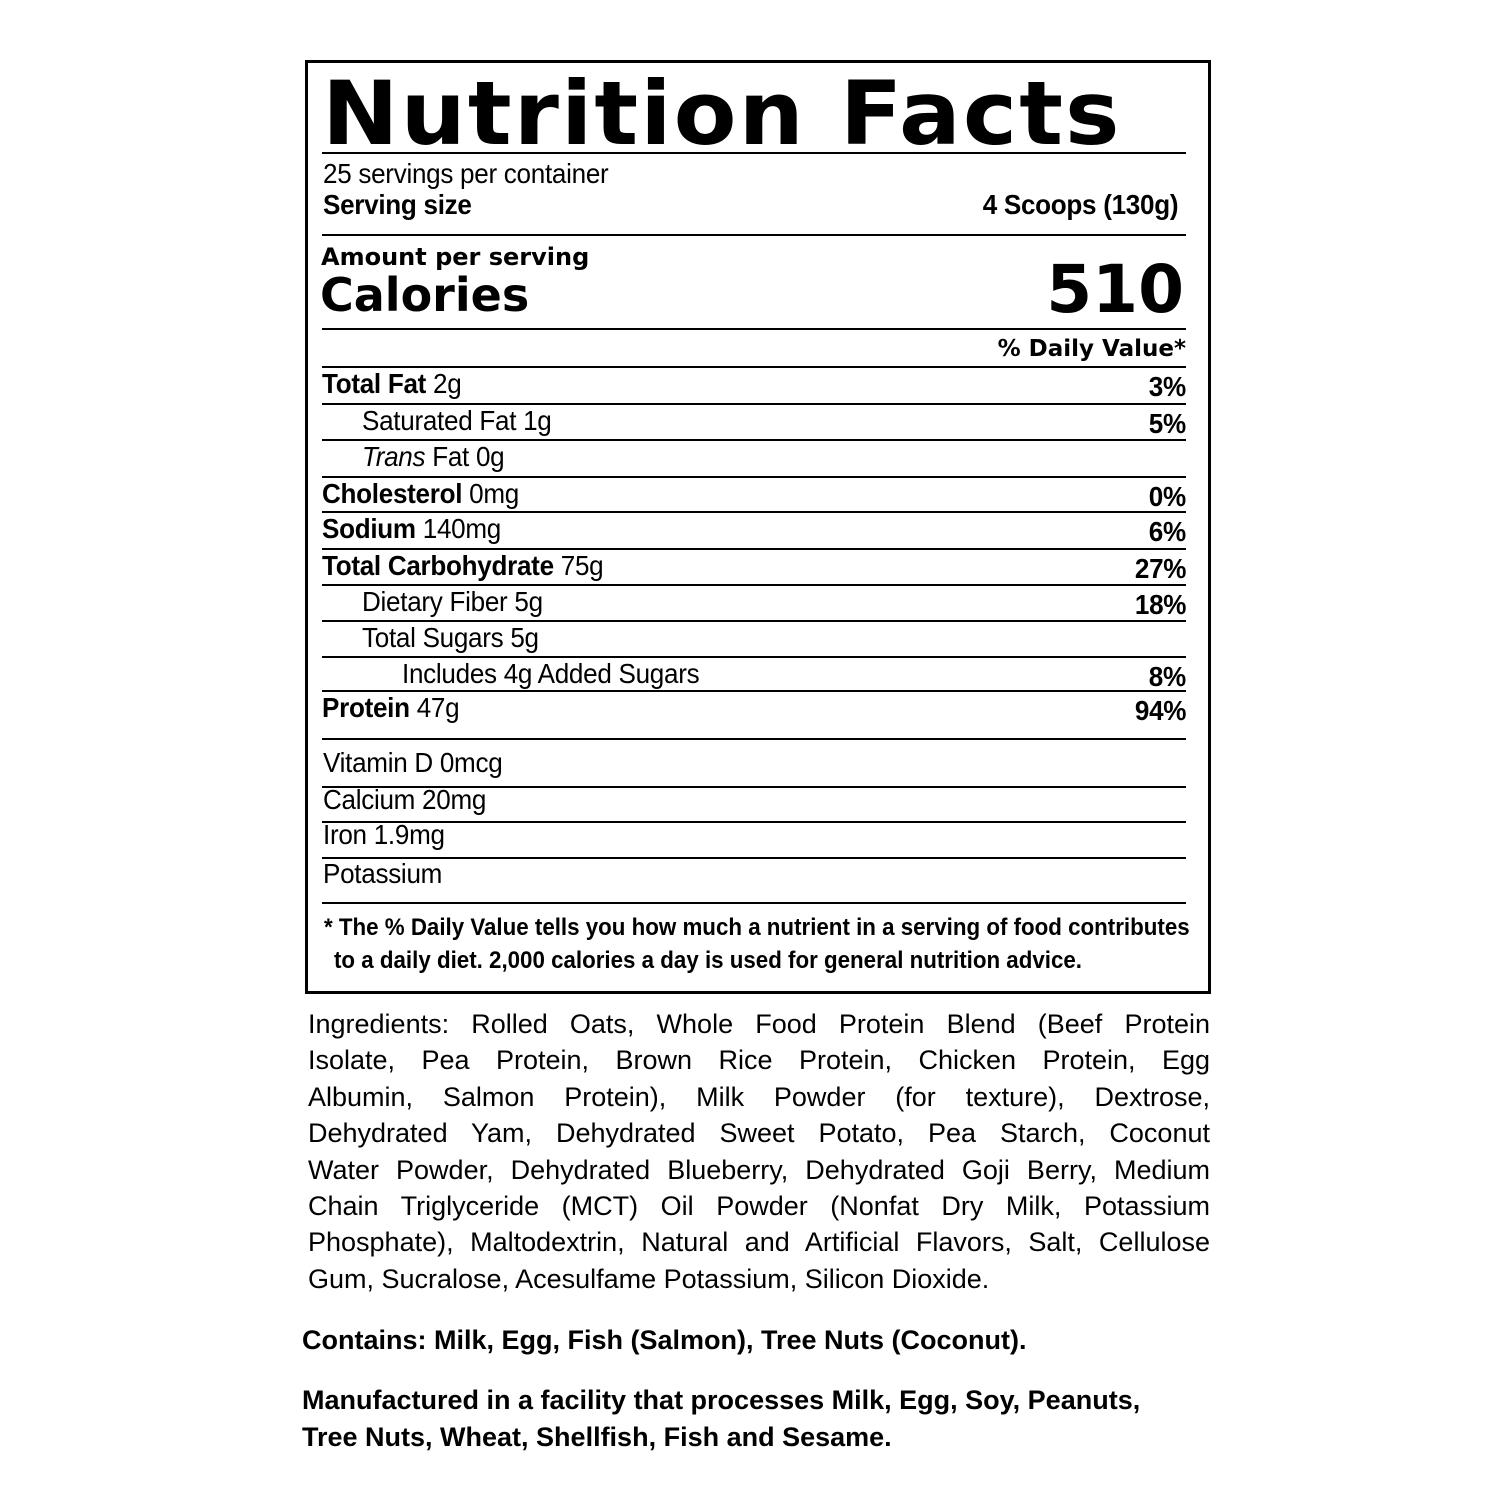 The image size is (1500, 1500). What do you see at coordinates (447, 383) in the screenshot?
I see `nutrient-amount: 2g` at bounding box center [447, 383].